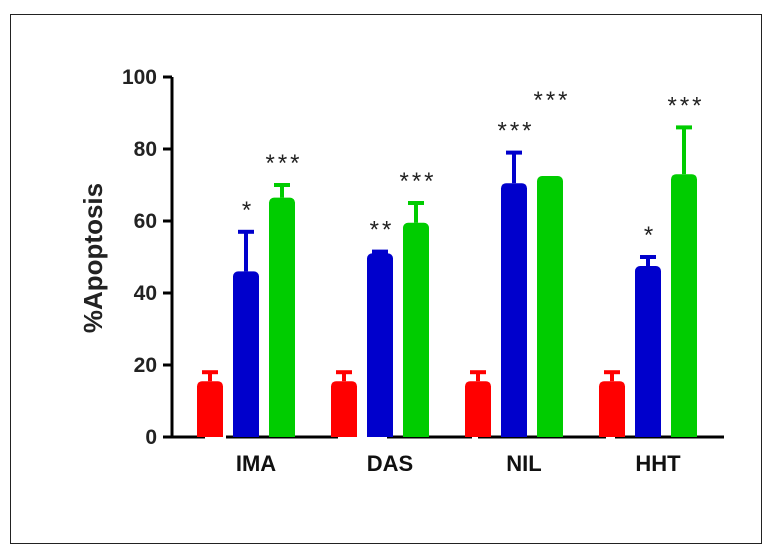  What do you see at coordinates (93, 258) in the screenshot?
I see `y-axis-label: %Apoptosis` at bounding box center [93, 258].